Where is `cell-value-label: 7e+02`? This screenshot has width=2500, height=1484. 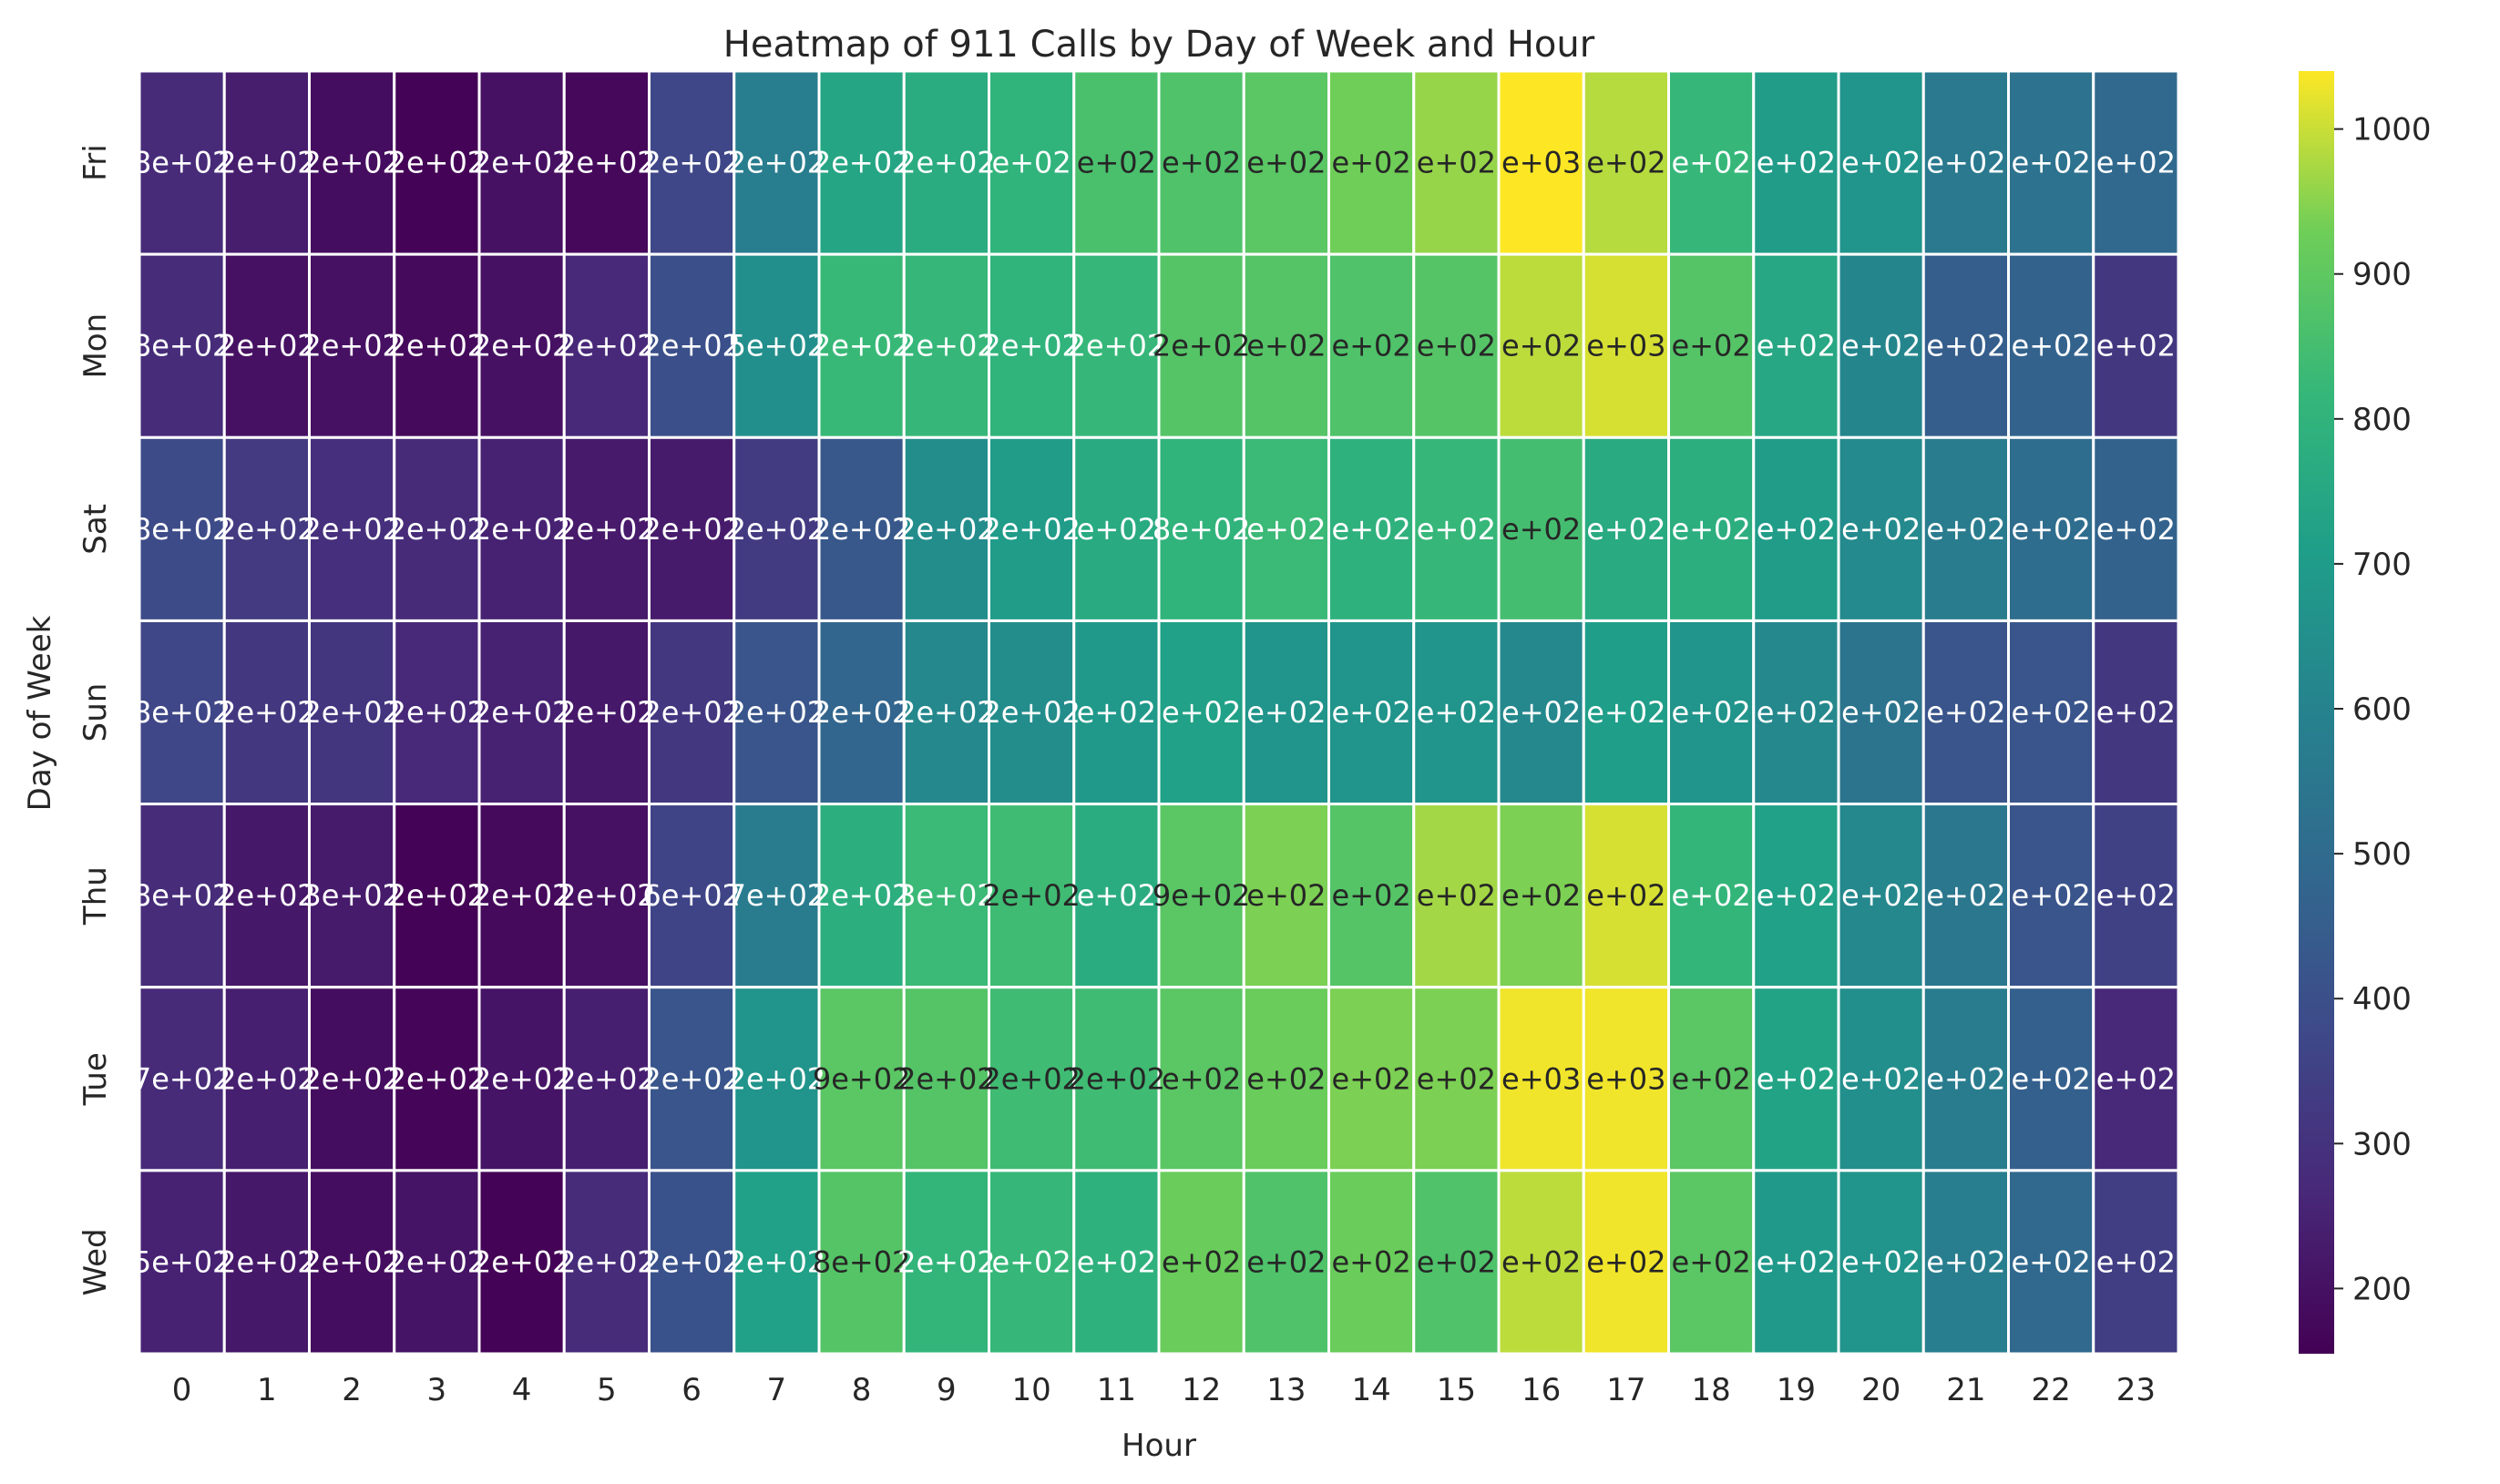 cell-value-label: 7e+02 is located at coordinates (777, 895).